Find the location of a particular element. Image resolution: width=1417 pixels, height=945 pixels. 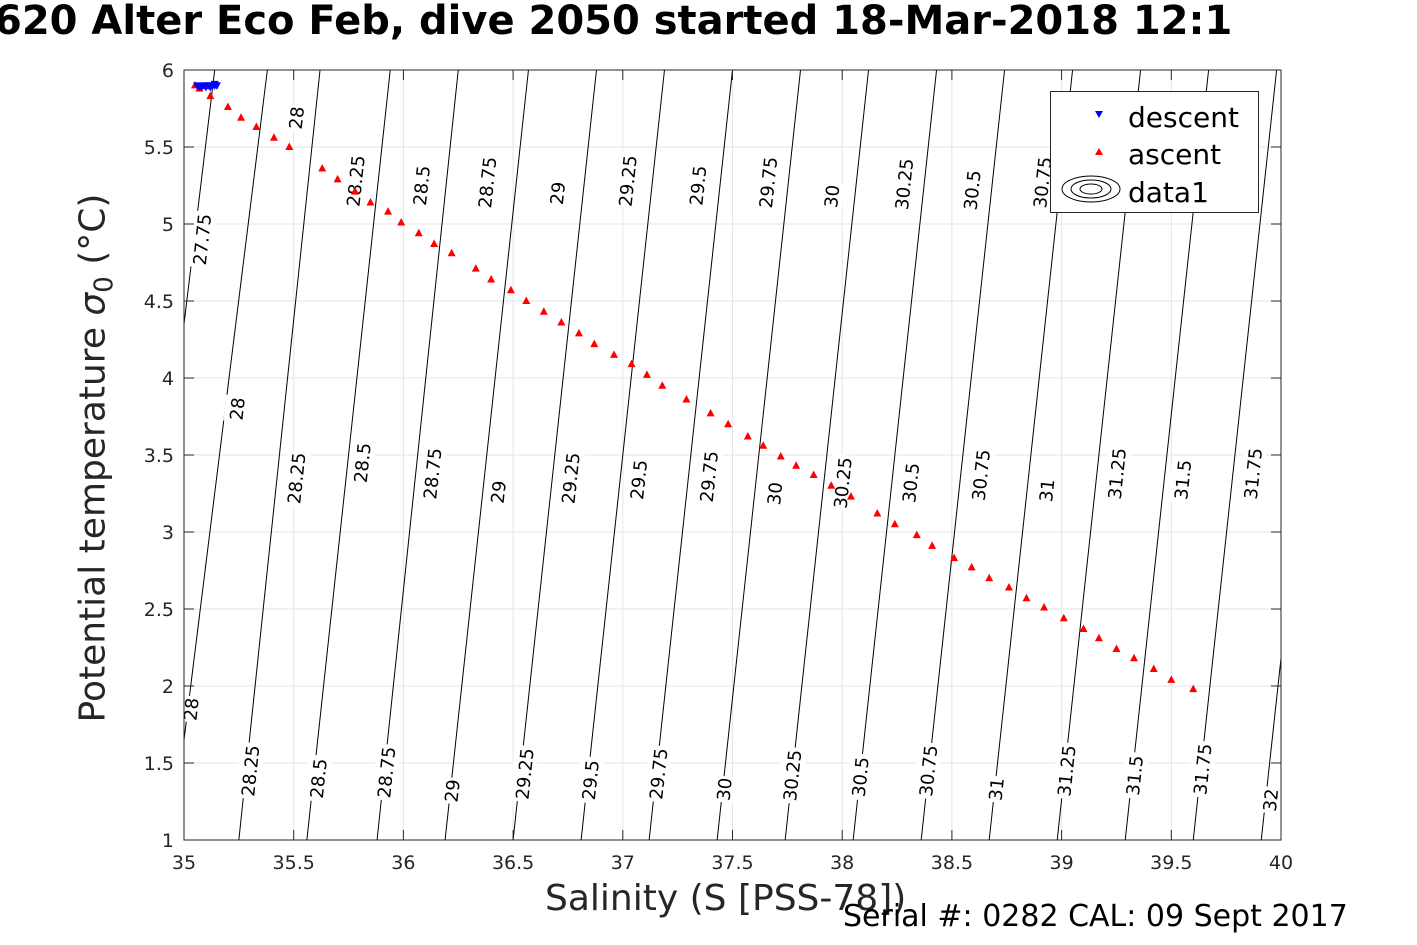

x-axis-label: Salinity (S [PSS-78]) is located at coordinates (726, 898).